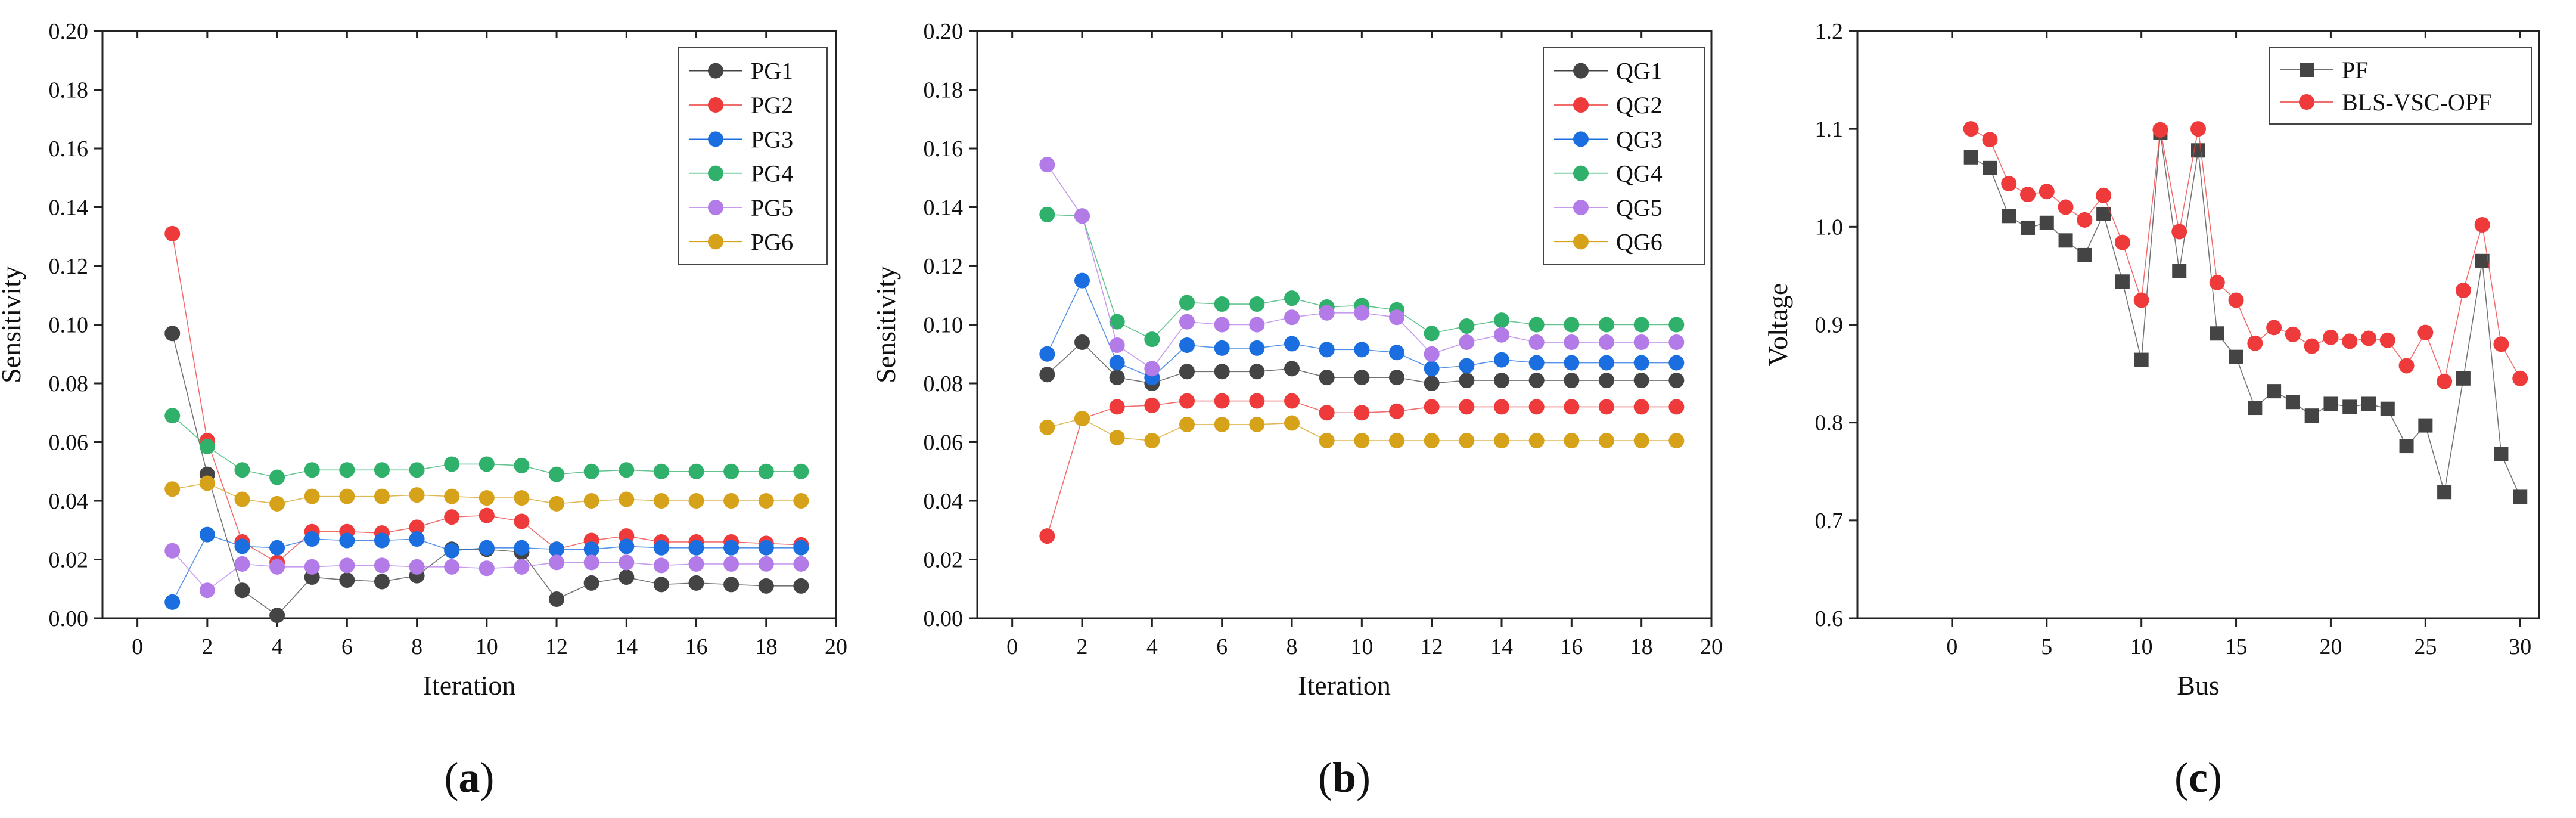 The image size is (2576, 818). Describe the element at coordinates (2198, 777) in the screenshot. I see `panel-label: (c)` at that location.